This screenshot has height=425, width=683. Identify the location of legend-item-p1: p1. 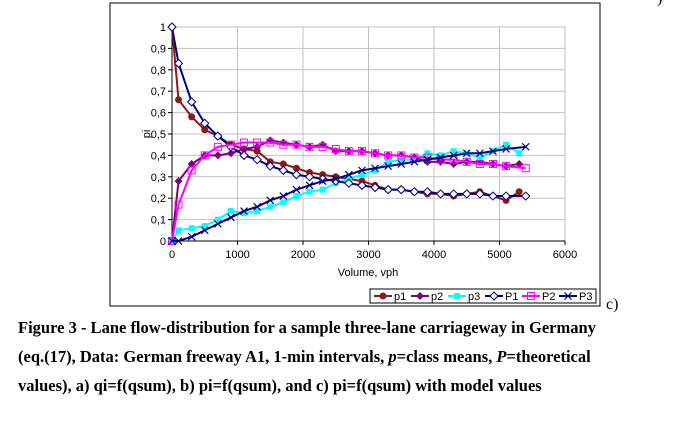
(390, 297).